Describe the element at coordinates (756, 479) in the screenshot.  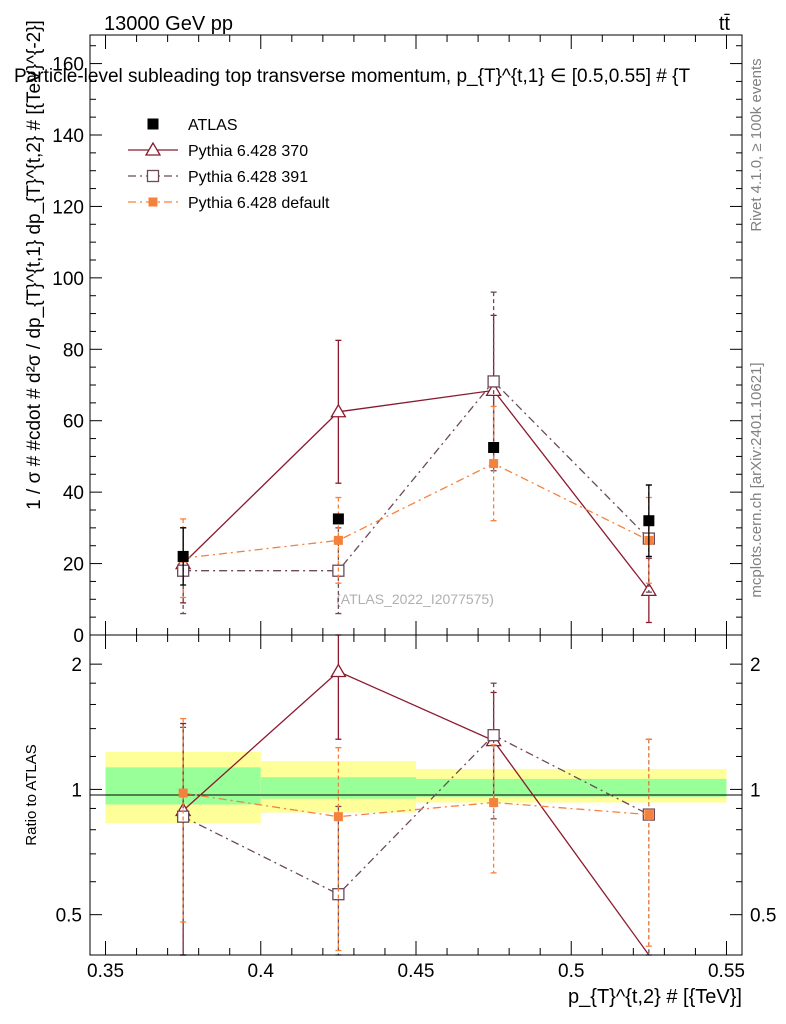
I see `url-label: mcplots.cern.ch [arXiv:2401.10621]` at that location.